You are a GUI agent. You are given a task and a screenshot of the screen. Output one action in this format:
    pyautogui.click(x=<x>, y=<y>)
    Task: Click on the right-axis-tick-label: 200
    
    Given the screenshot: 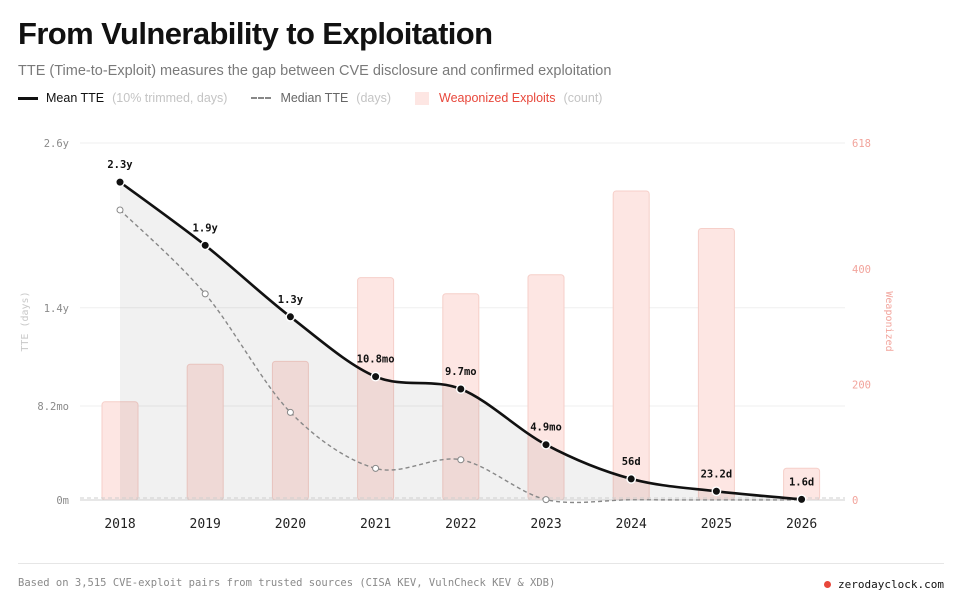 What is the action you would take?
    pyautogui.click(x=861, y=385)
    